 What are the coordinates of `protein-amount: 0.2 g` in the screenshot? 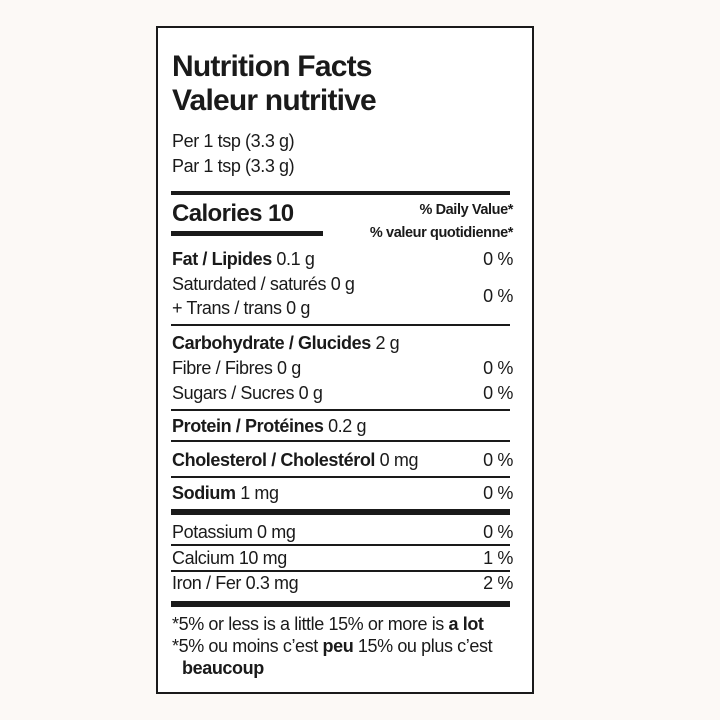 It's located at (347, 426).